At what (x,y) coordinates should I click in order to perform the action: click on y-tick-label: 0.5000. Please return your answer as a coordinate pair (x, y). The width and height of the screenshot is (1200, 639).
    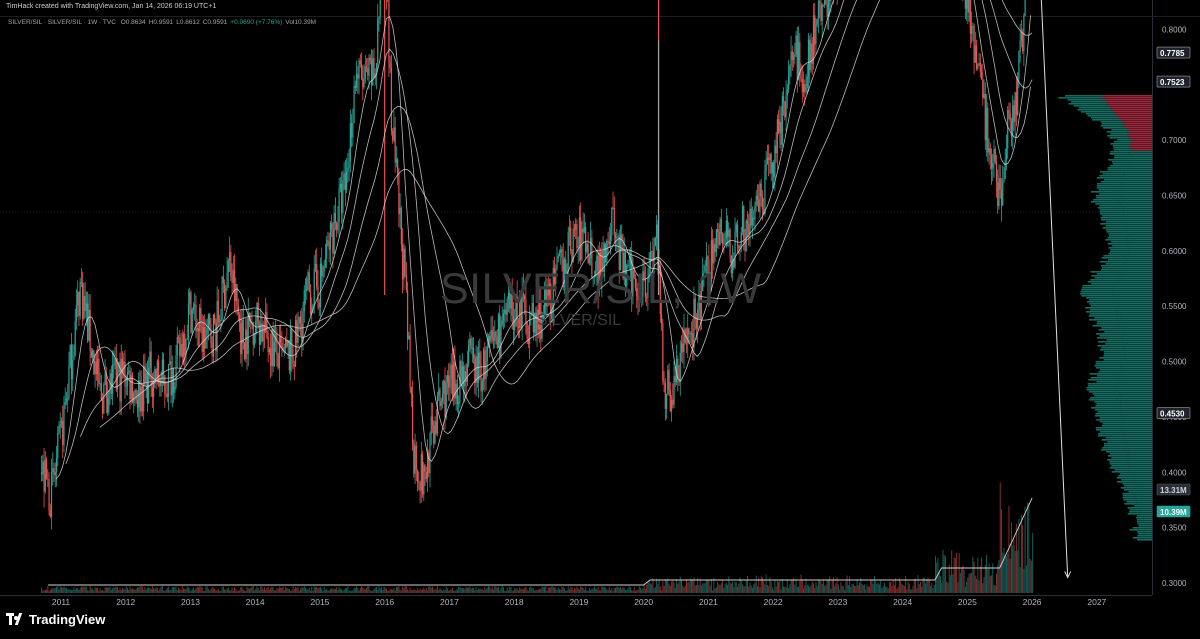
    Looking at the image, I should click on (1174, 362).